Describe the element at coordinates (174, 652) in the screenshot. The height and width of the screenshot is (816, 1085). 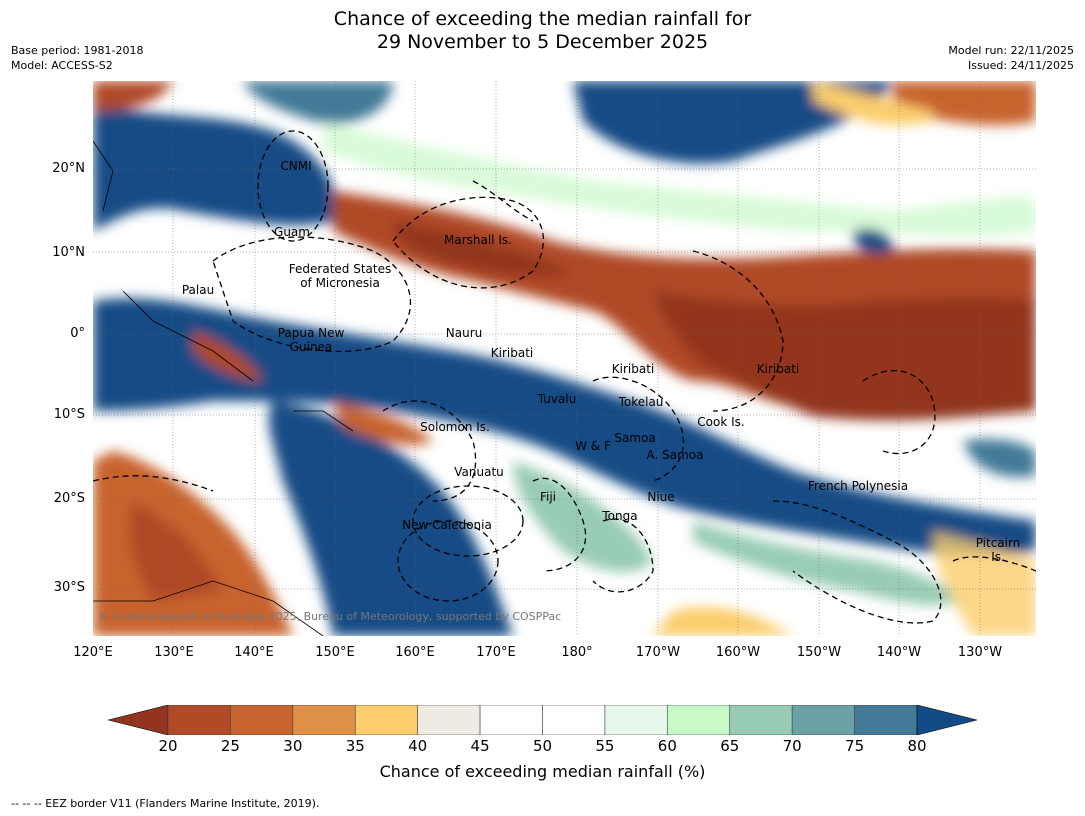
I see `lon-label-130e: 130°E` at that location.